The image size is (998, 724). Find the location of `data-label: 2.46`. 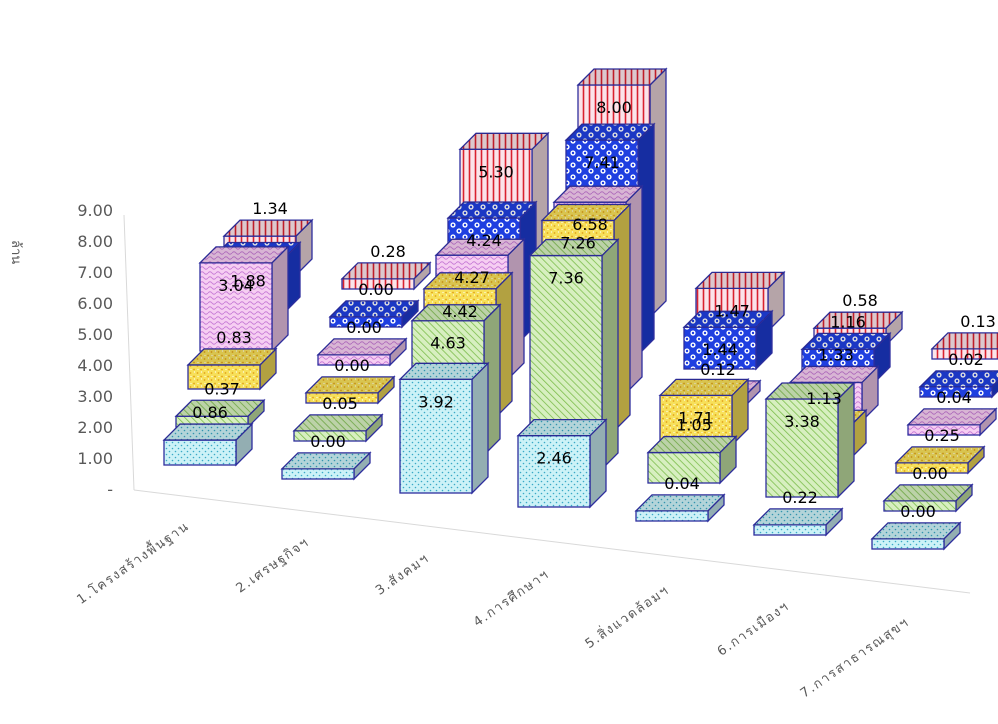

data-label: 2.46 is located at coordinates (554, 458).